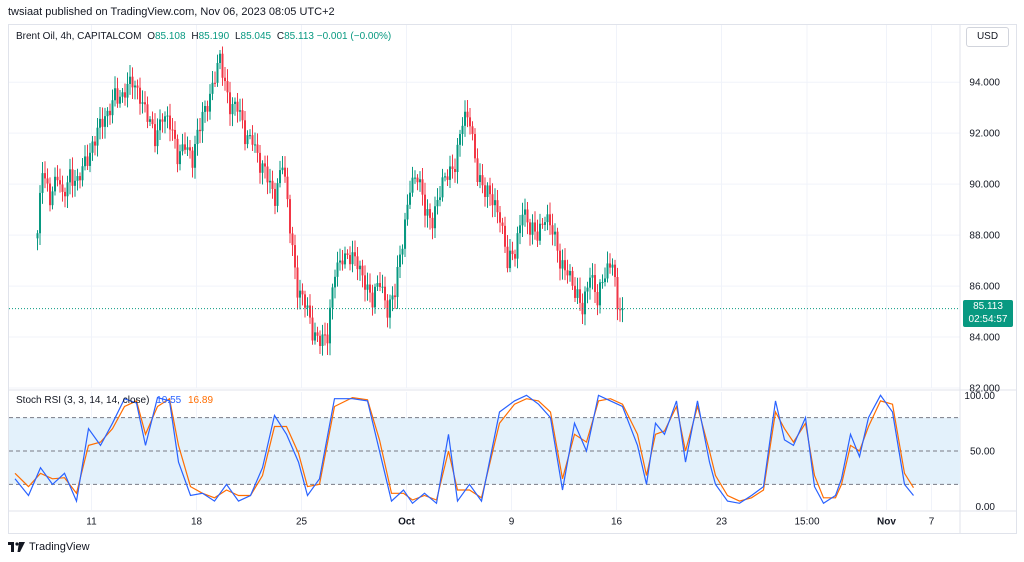 The width and height of the screenshot is (1024, 562). Describe the element at coordinates (201, 400) in the screenshot. I see `stoch-d-value: 16.89` at that location.